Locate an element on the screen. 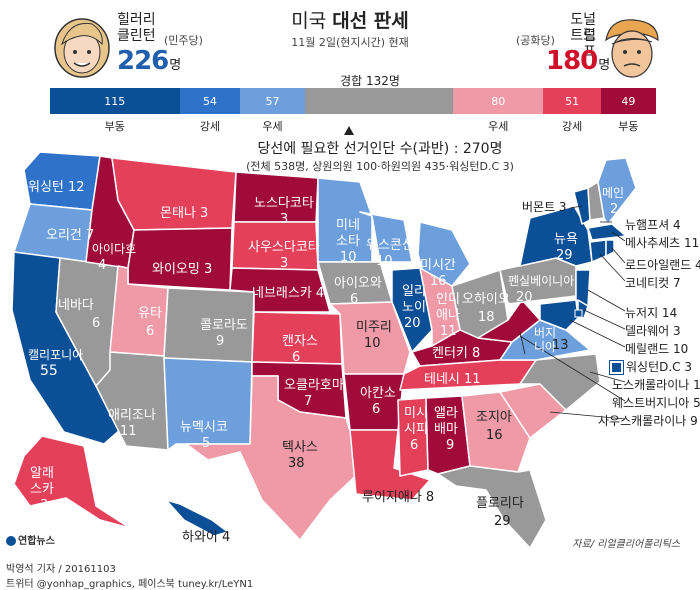 This screenshot has width=700, height=590. label-ga-name: 조지아 is located at coordinates (494, 417).